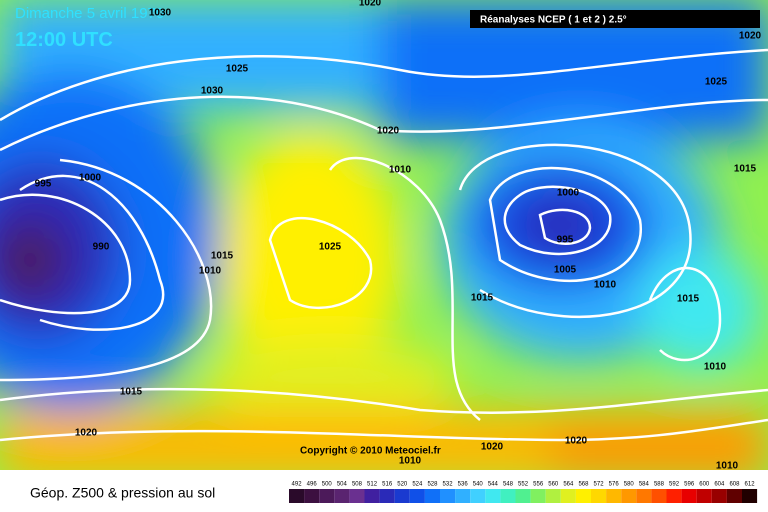 The width and height of the screenshot is (768, 512). Describe the element at coordinates (463, 485) in the screenshot. I see `scale-label: 536` at that location.